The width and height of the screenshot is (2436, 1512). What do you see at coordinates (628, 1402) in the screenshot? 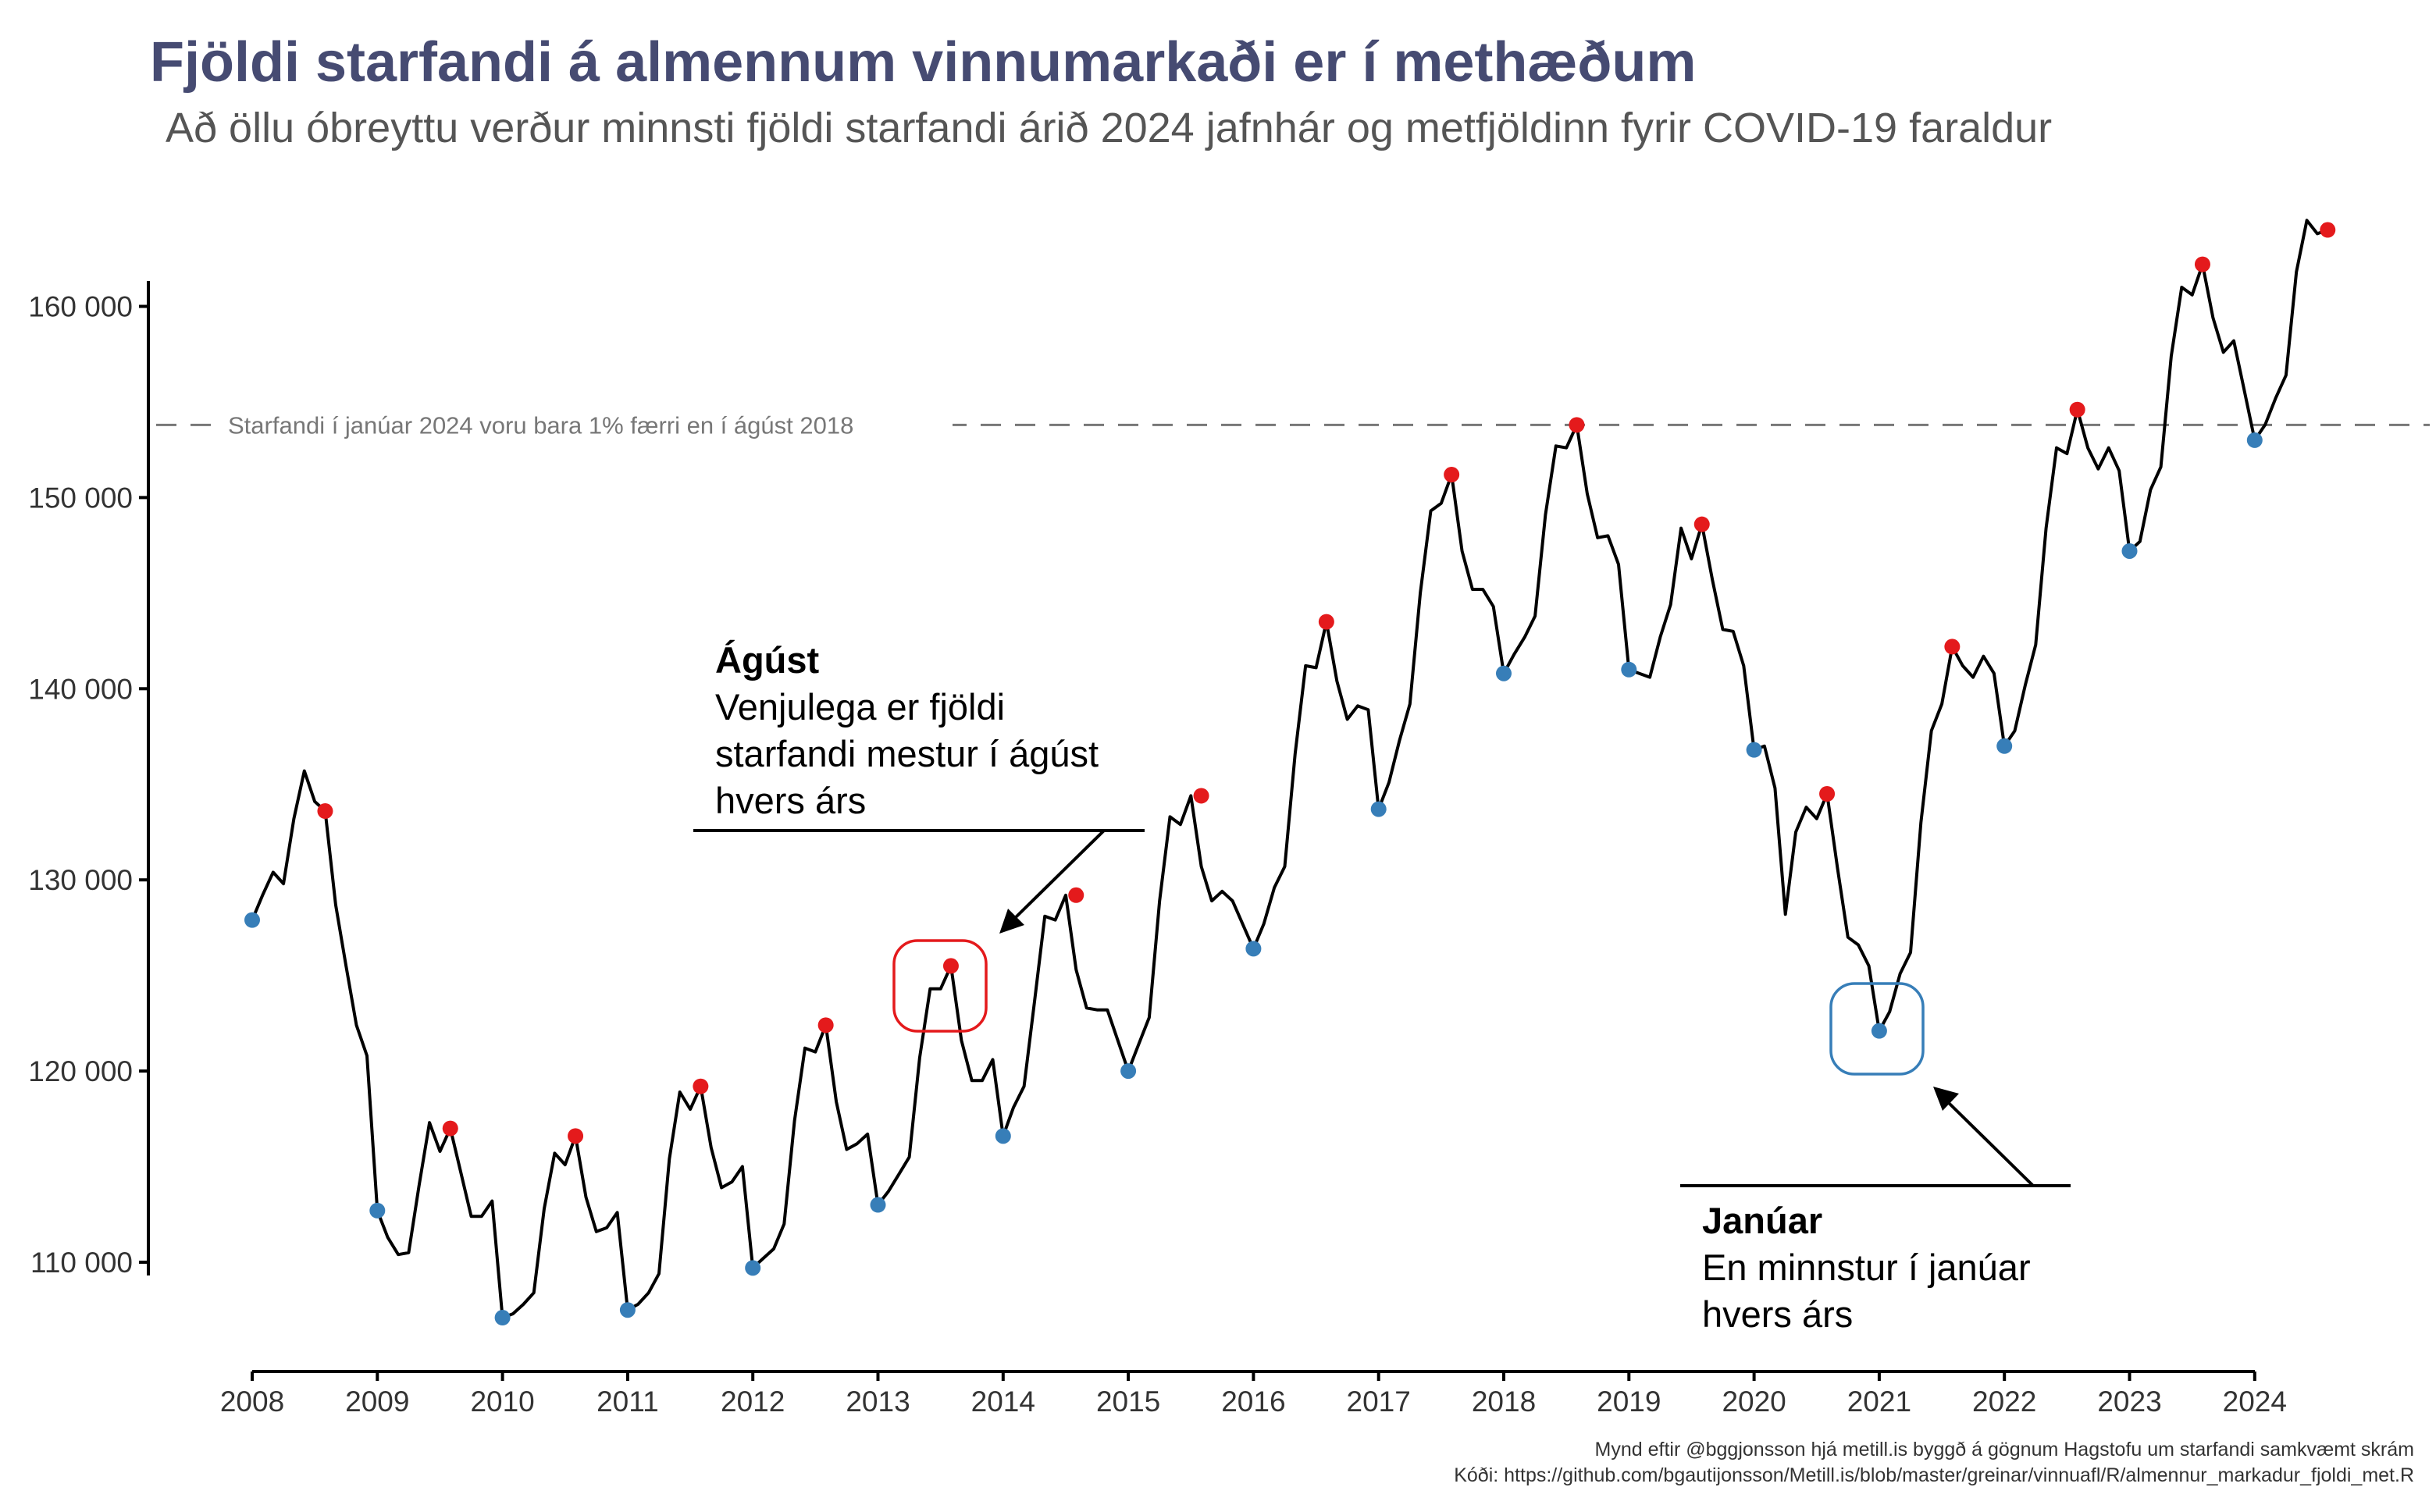
I see `x-tick-label: 2011` at bounding box center [628, 1402].